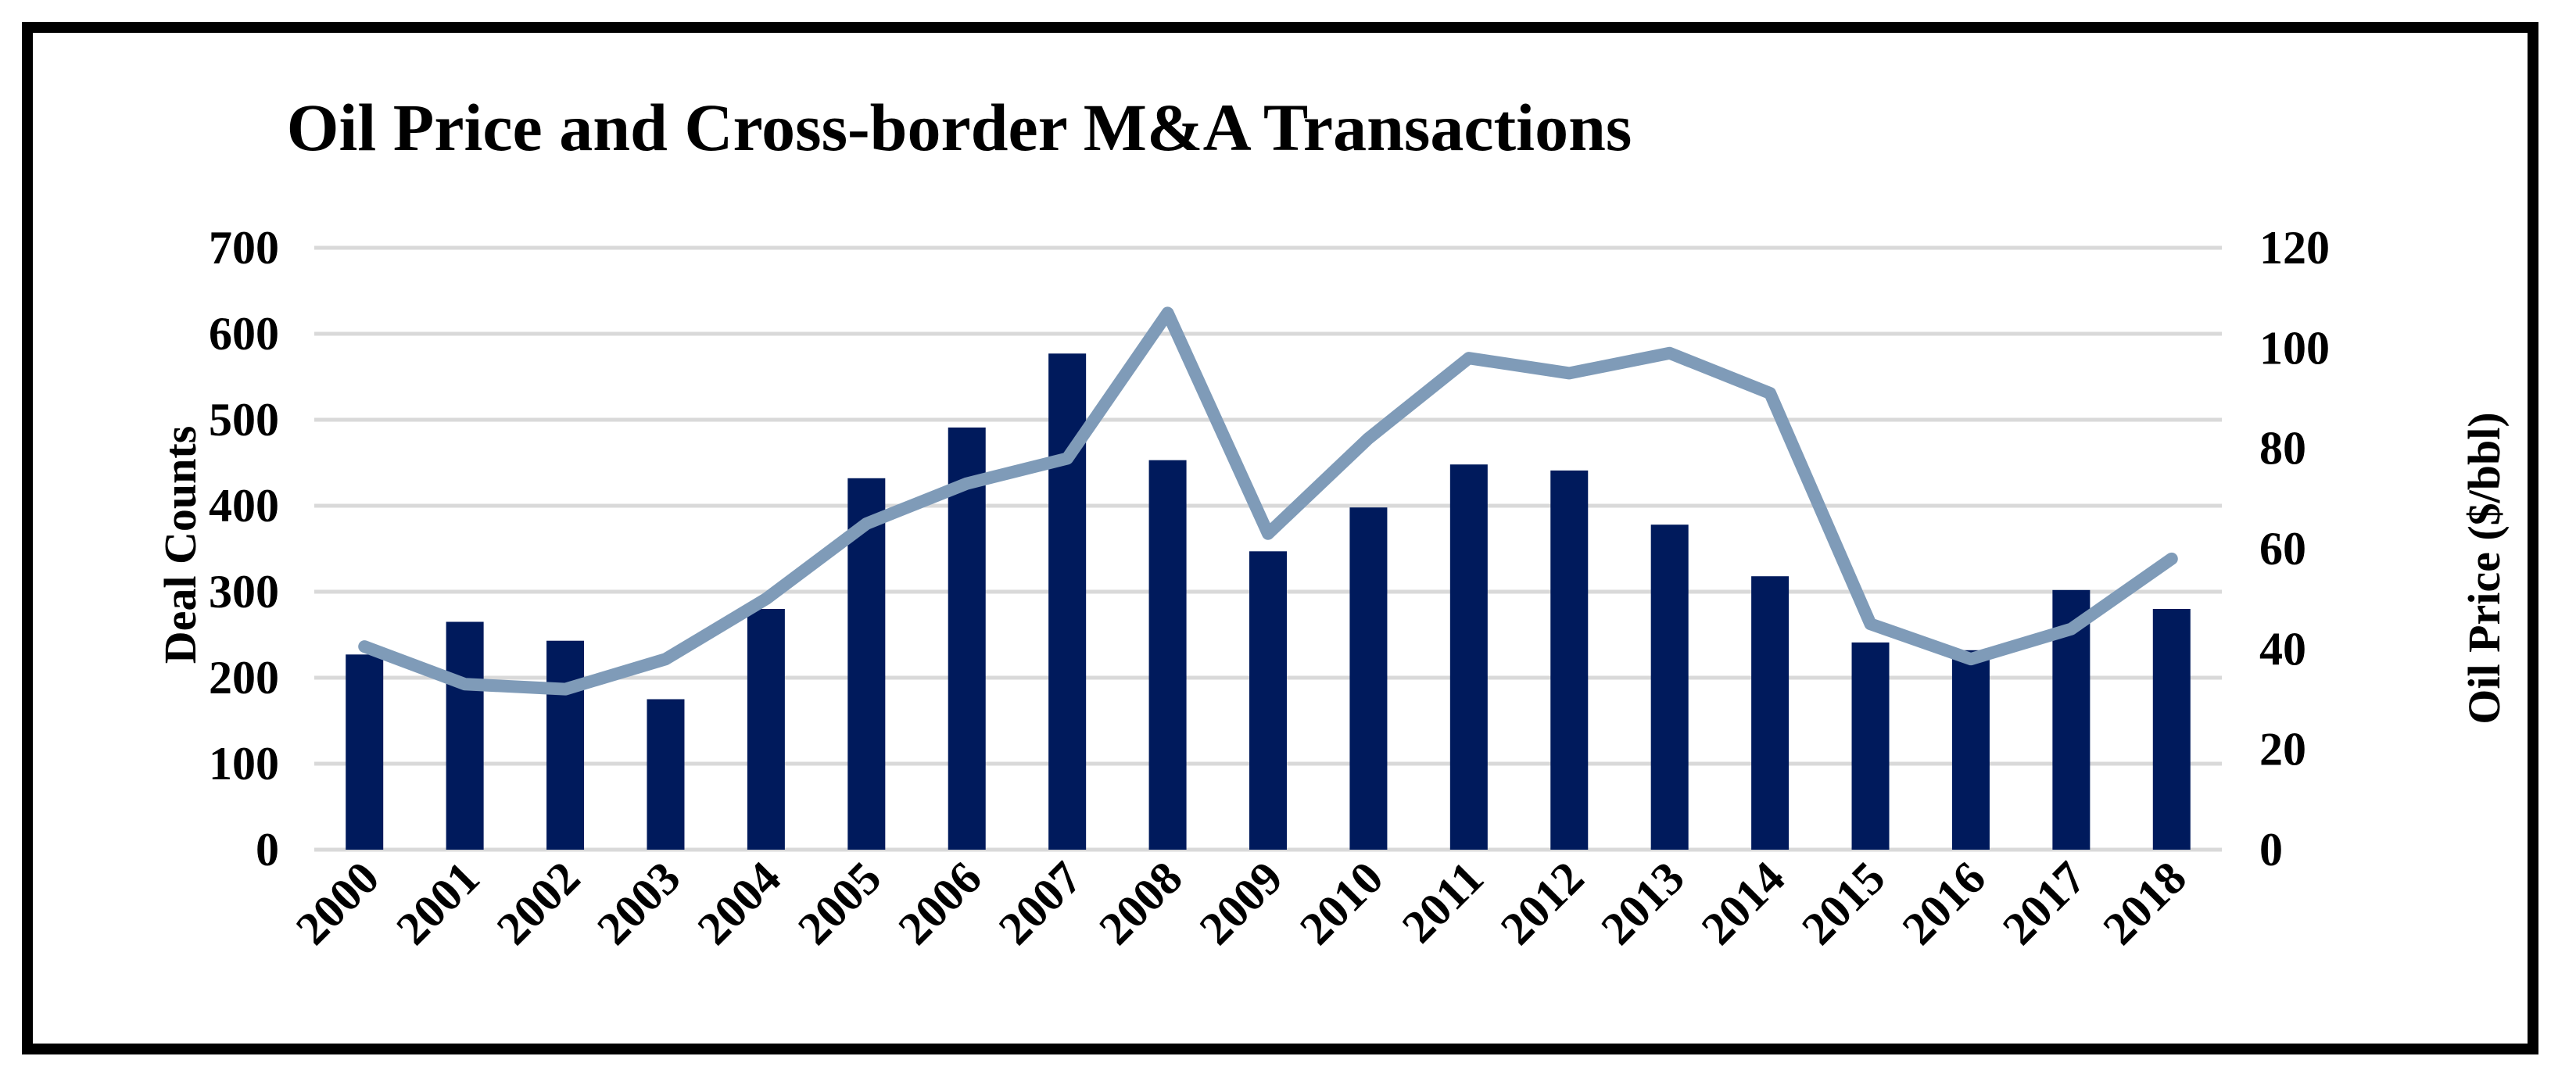  What do you see at coordinates (244, 763) in the screenshot?
I see `left-axis-tick-label: 100` at bounding box center [244, 763].